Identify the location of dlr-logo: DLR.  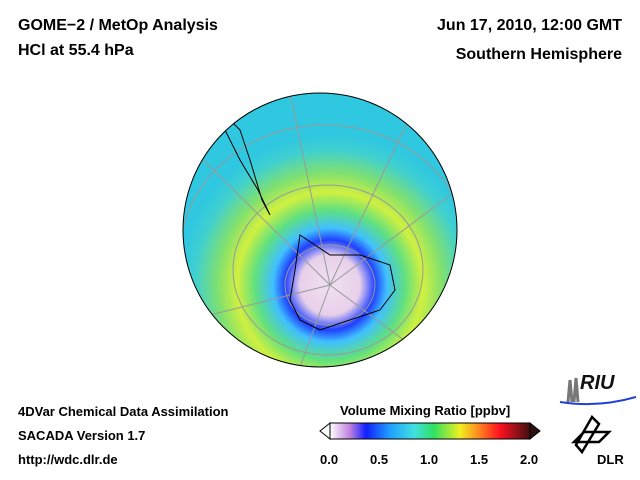
(610, 459).